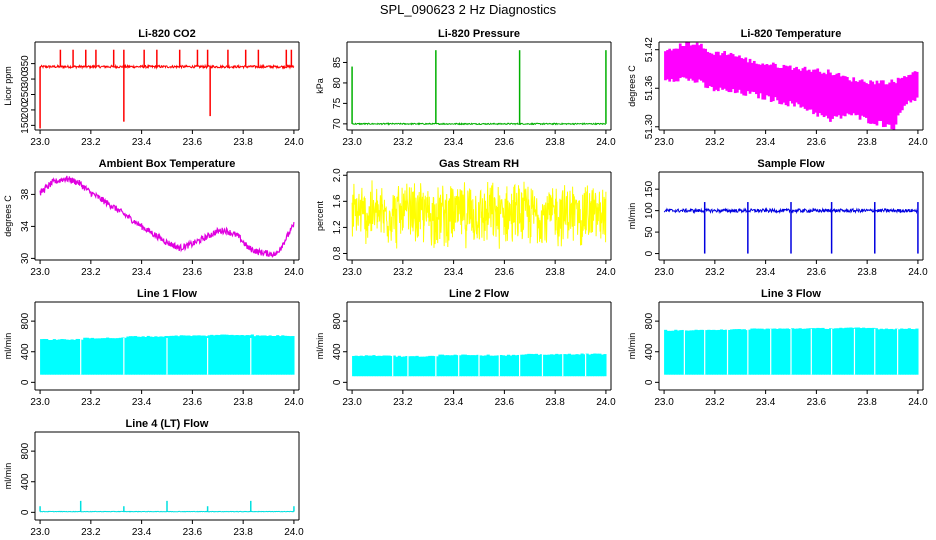 This screenshot has width=936, height=540. Describe the element at coordinates (337, 62) in the screenshot. I see `y-tick-label: 85` at that location.